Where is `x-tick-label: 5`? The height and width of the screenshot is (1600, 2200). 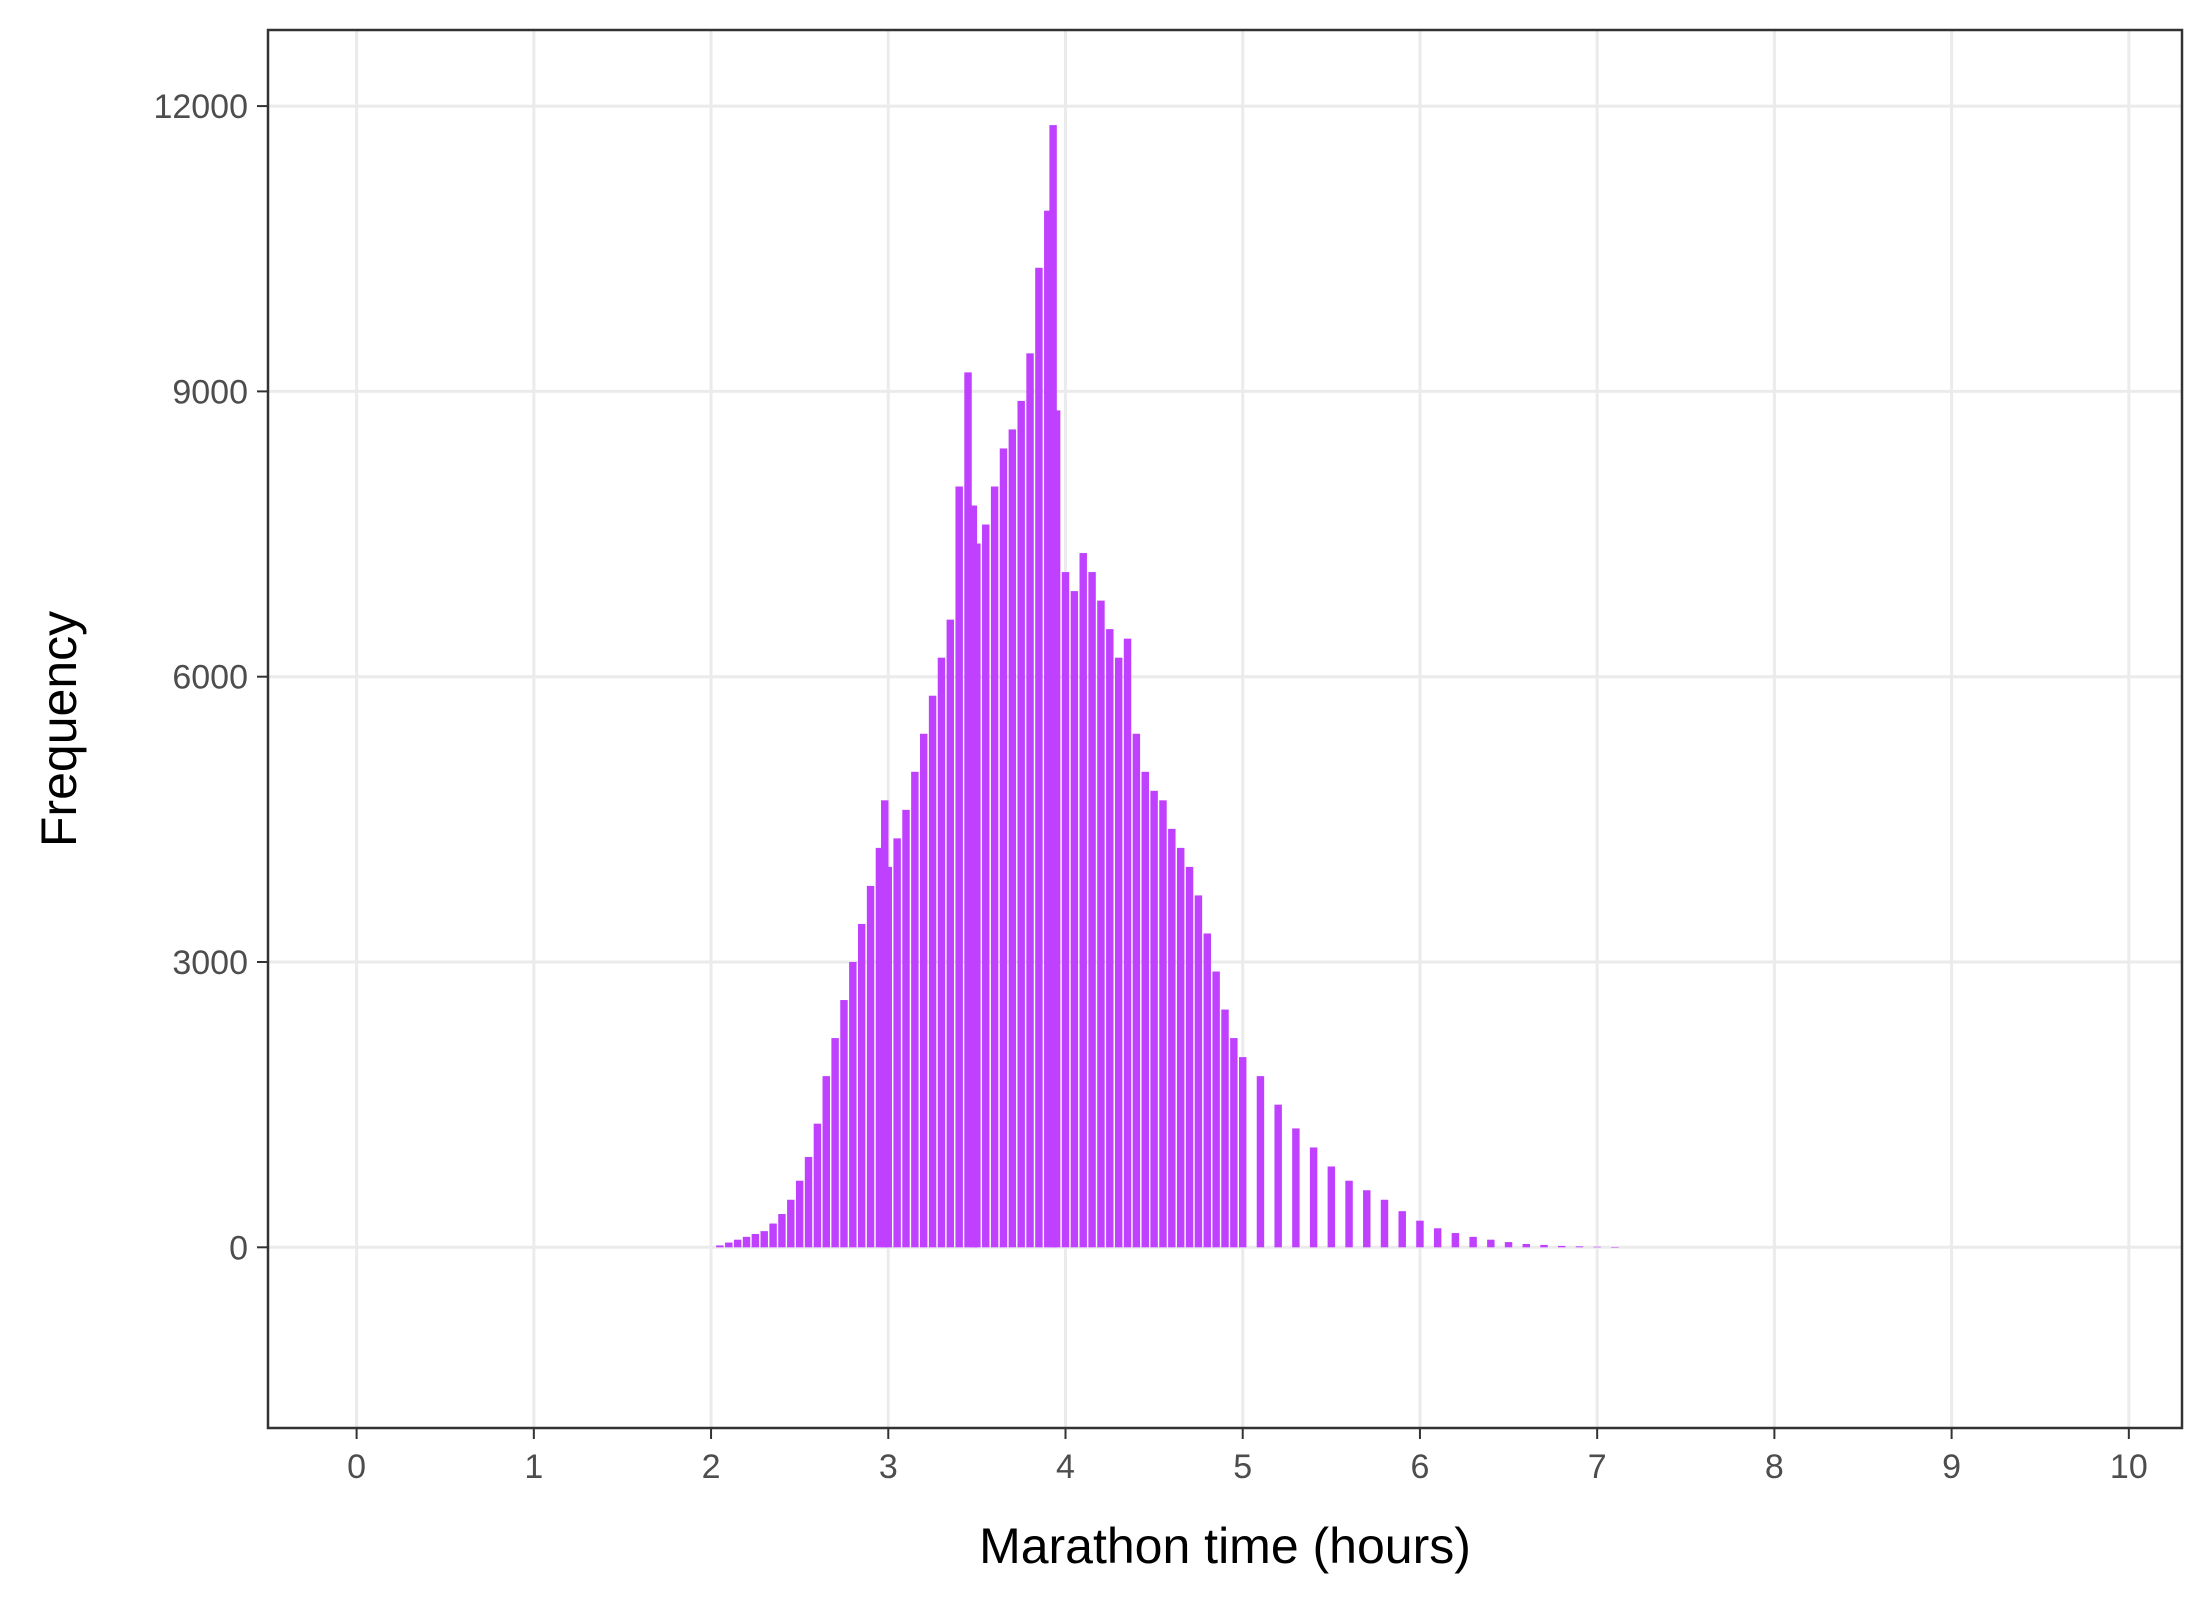 x-tick-label: 5 is located at coordinates (1242, 1467).